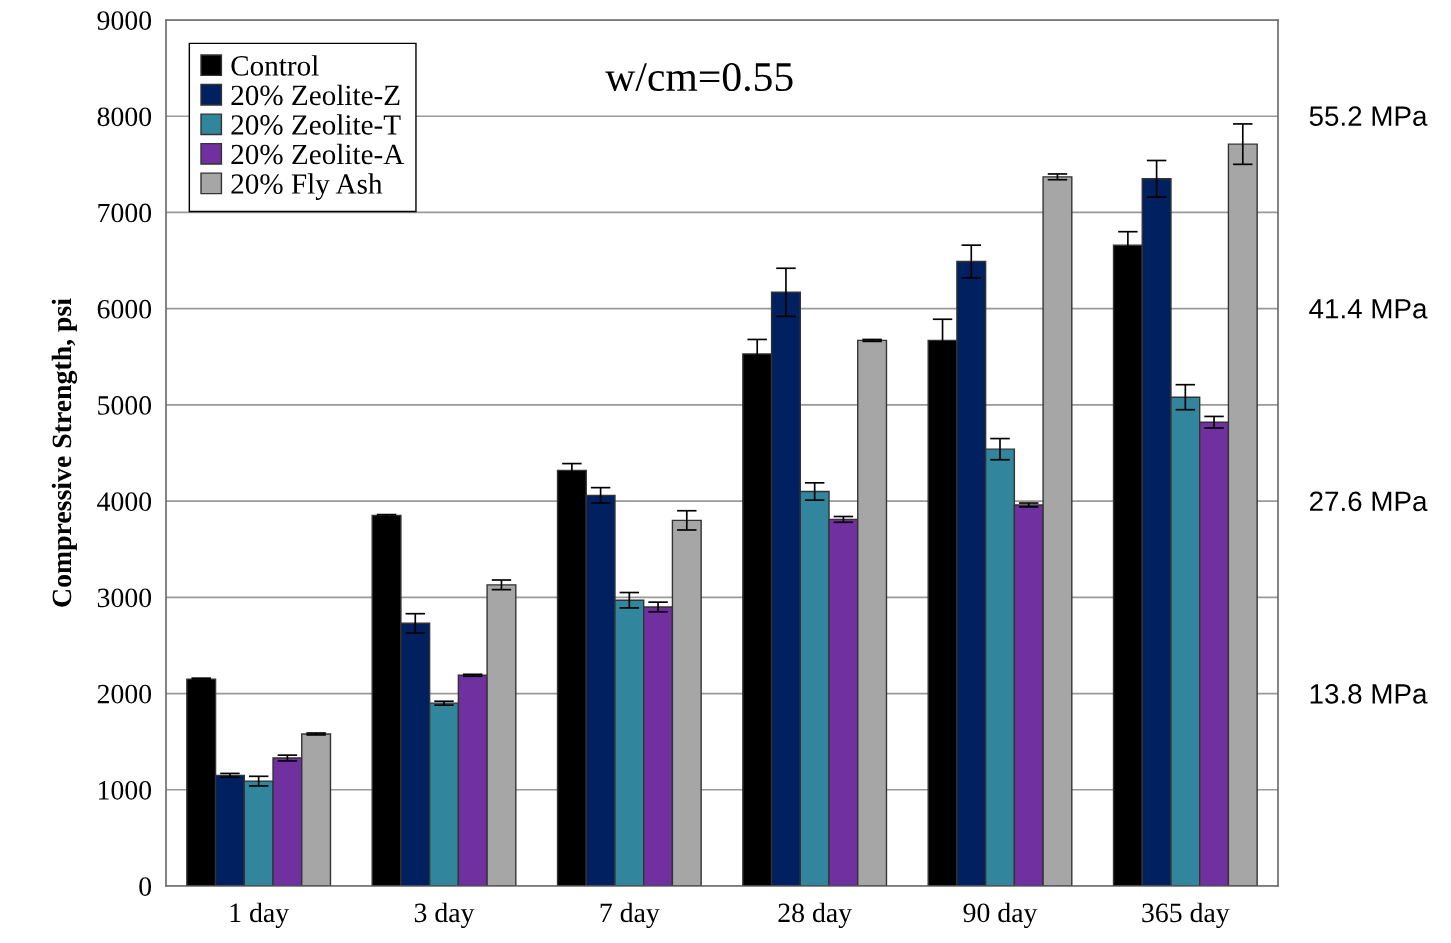 The height and width of the screenshot is (943, 1451). I want to click on y-tick-label: 9000, so click(124, 20).